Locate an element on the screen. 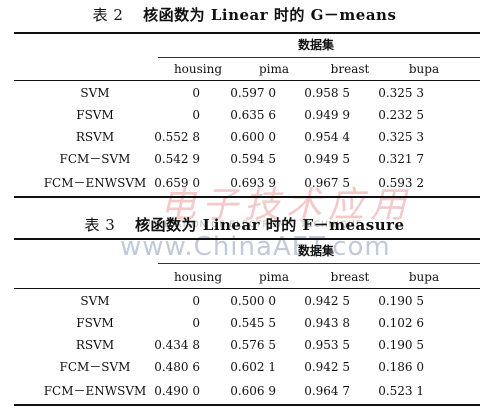 The width and height of the screenshot is (485, 412). table1-cell: 0.958 5 is located at coordinates (327, 93).